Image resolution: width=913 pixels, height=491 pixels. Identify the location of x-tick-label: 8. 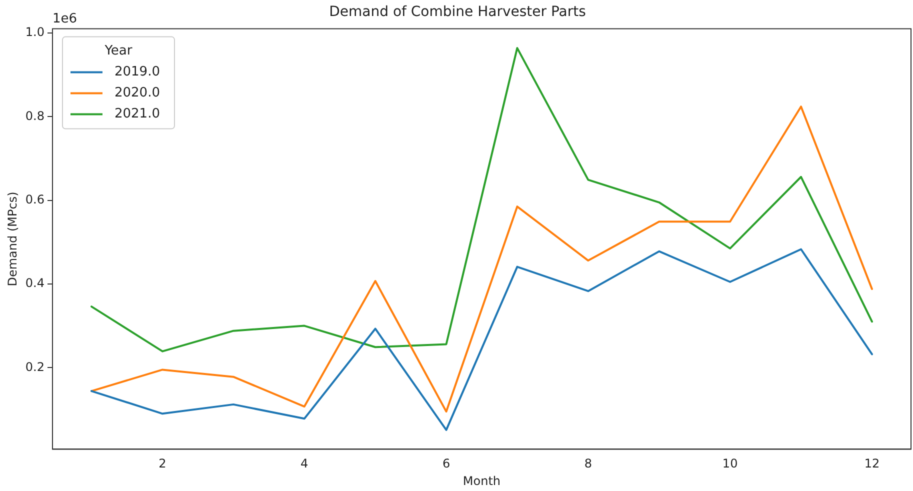
(588, 463).